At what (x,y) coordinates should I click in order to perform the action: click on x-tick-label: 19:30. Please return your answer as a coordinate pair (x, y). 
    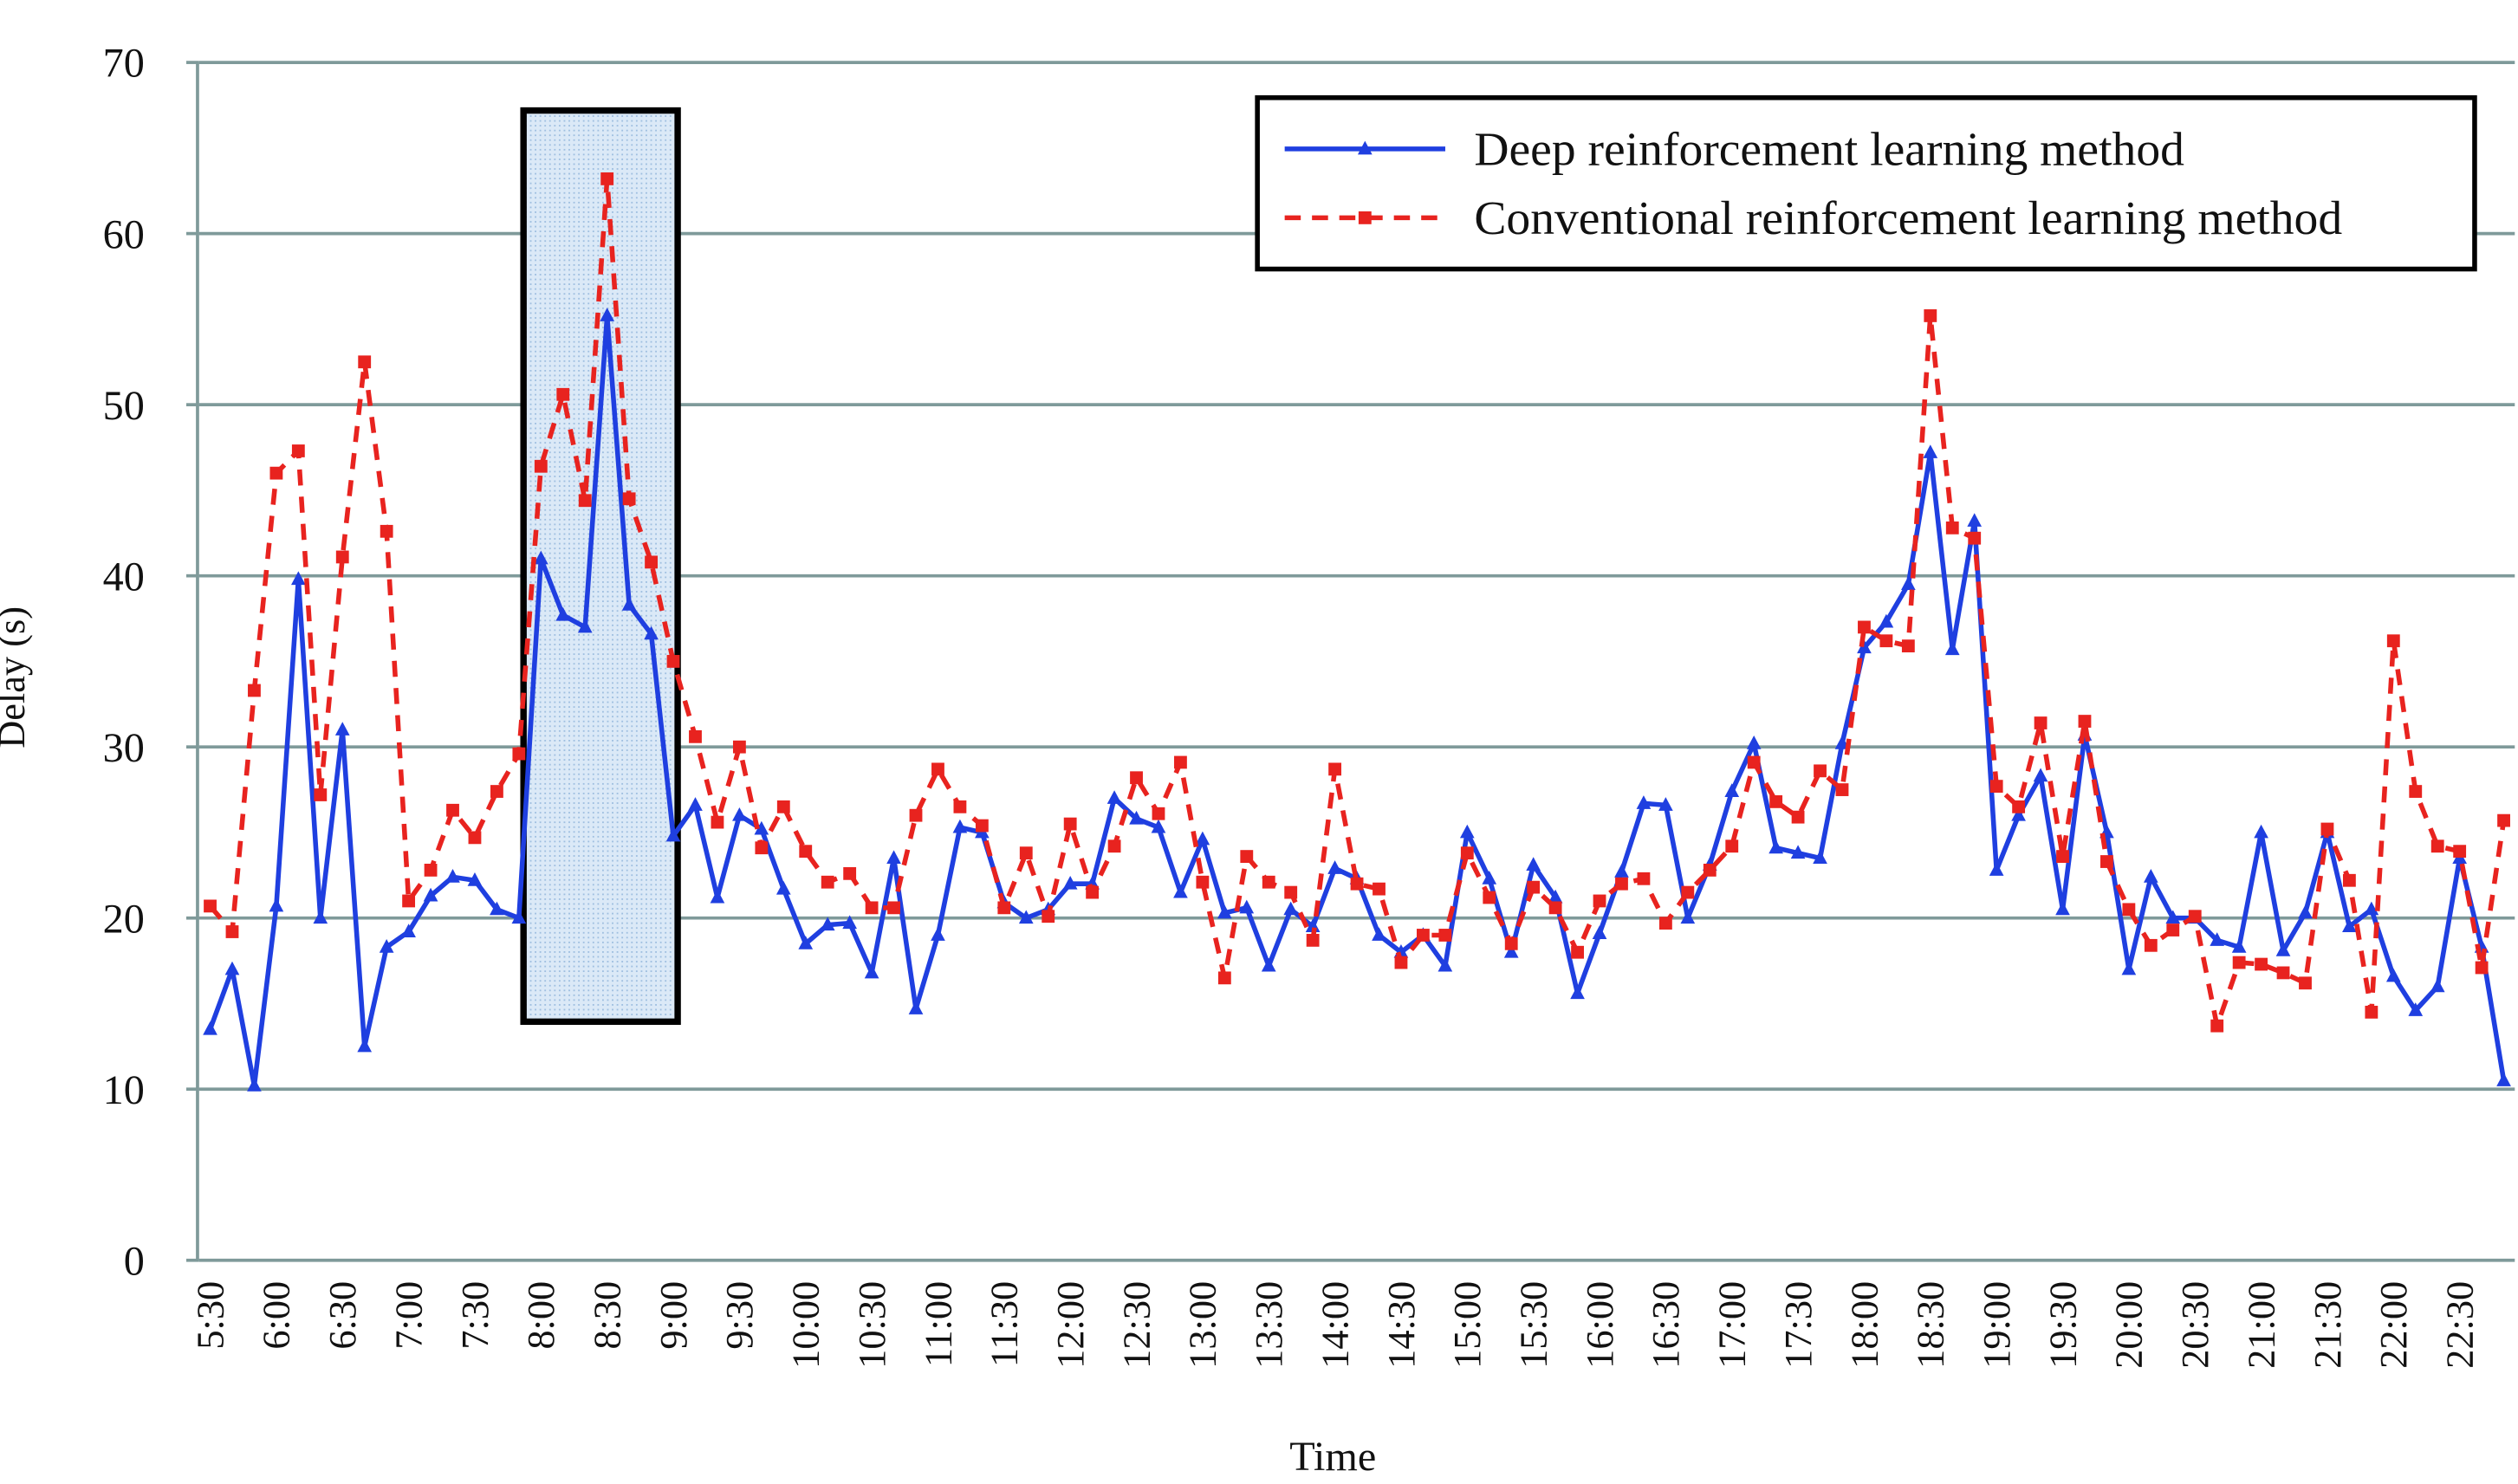
    Looking at the image, I should click on (2062, 1325).